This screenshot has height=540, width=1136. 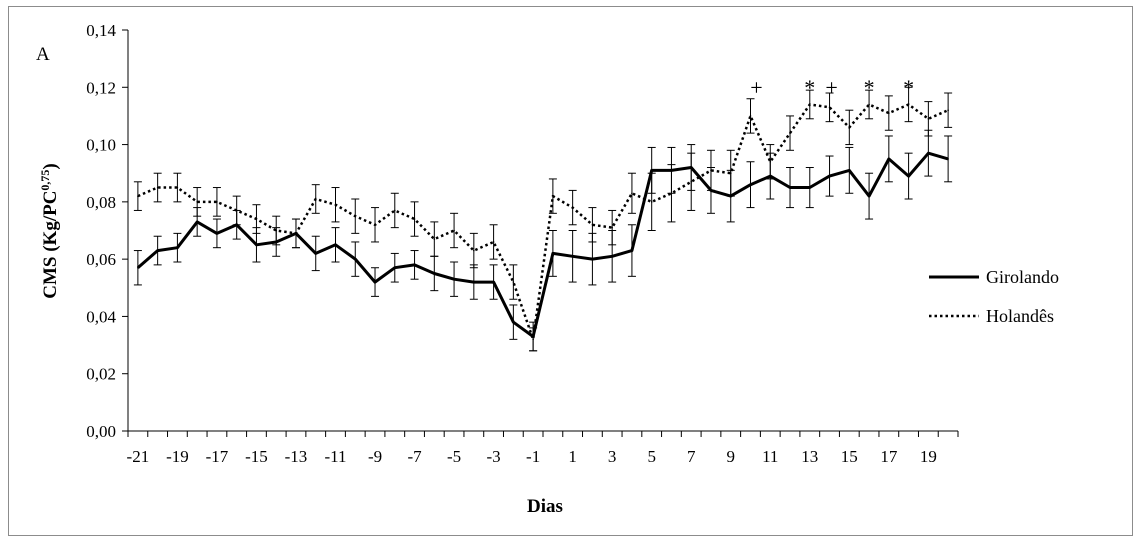 I want to click on x-tick-label: 3, so click(x=612, y=456).